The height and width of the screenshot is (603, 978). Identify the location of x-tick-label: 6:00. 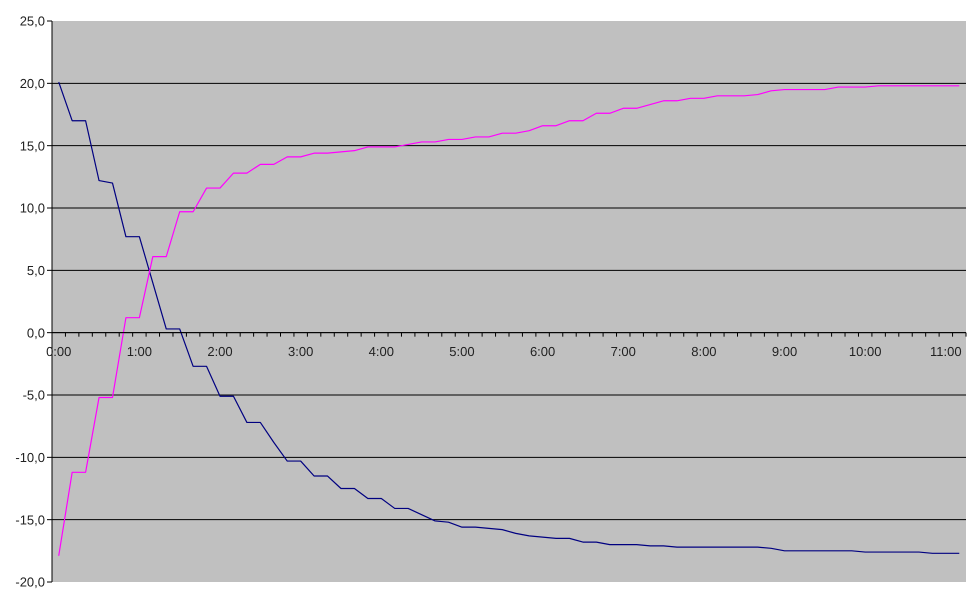
(543, 352).